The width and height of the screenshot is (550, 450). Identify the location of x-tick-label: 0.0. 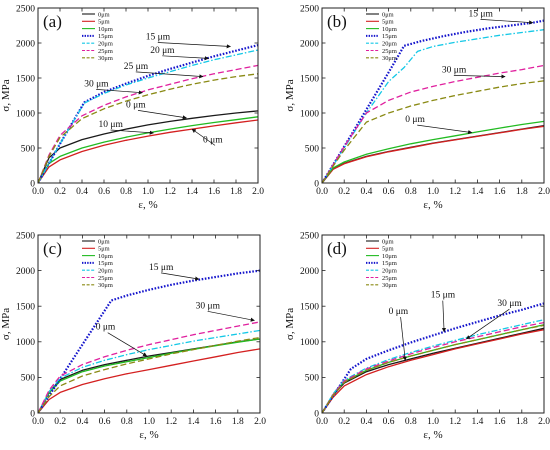
(322, 422).